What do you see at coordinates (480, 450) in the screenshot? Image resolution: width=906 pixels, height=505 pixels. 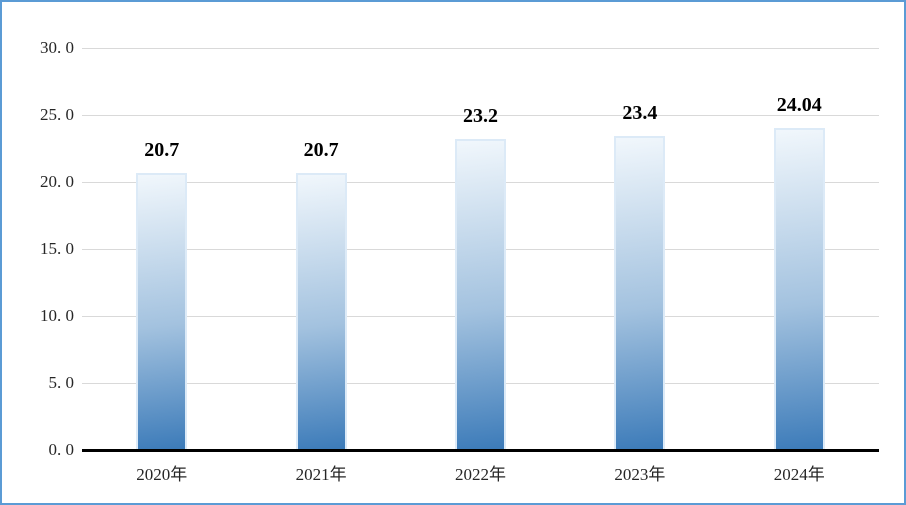 I see `x-axis-line` at bounding box center [480, 450].